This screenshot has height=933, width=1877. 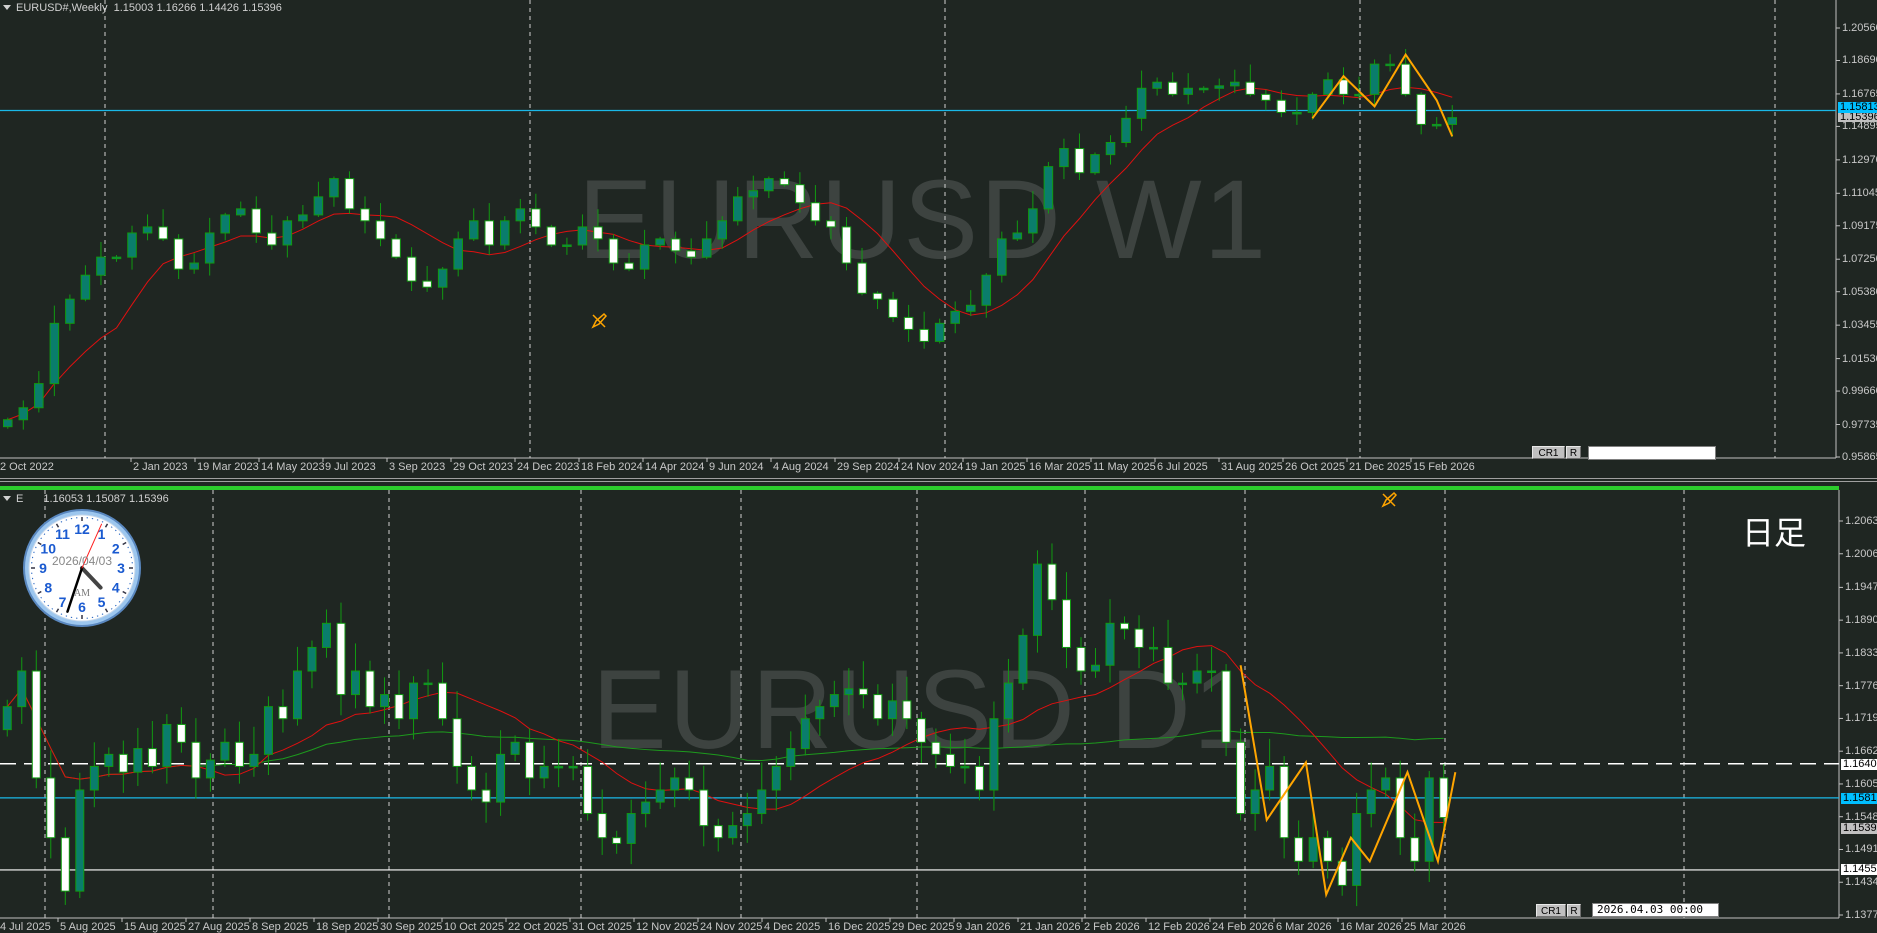 What do you see at coordinates (1304, 927) in the screenshot?
I see `date-tick-label: 6 Mar 2026` at bounding box center [1304, 927].